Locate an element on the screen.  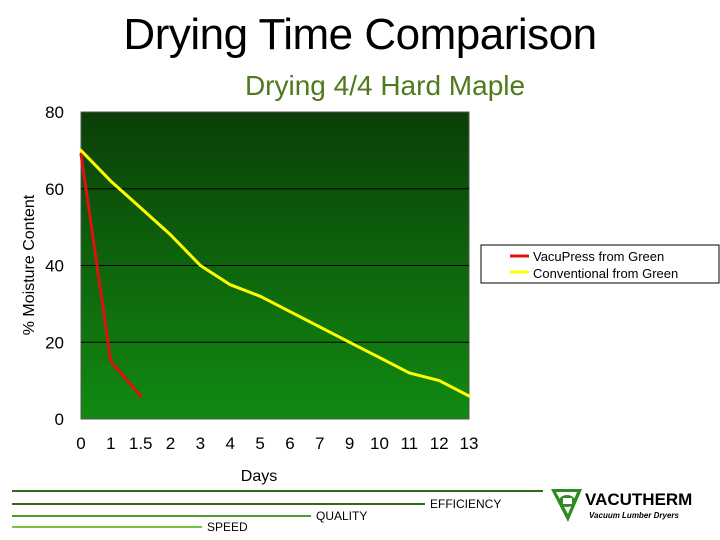
logo-tagline: Vacuum Lumber Dryers is located at coordinates (634, 515).